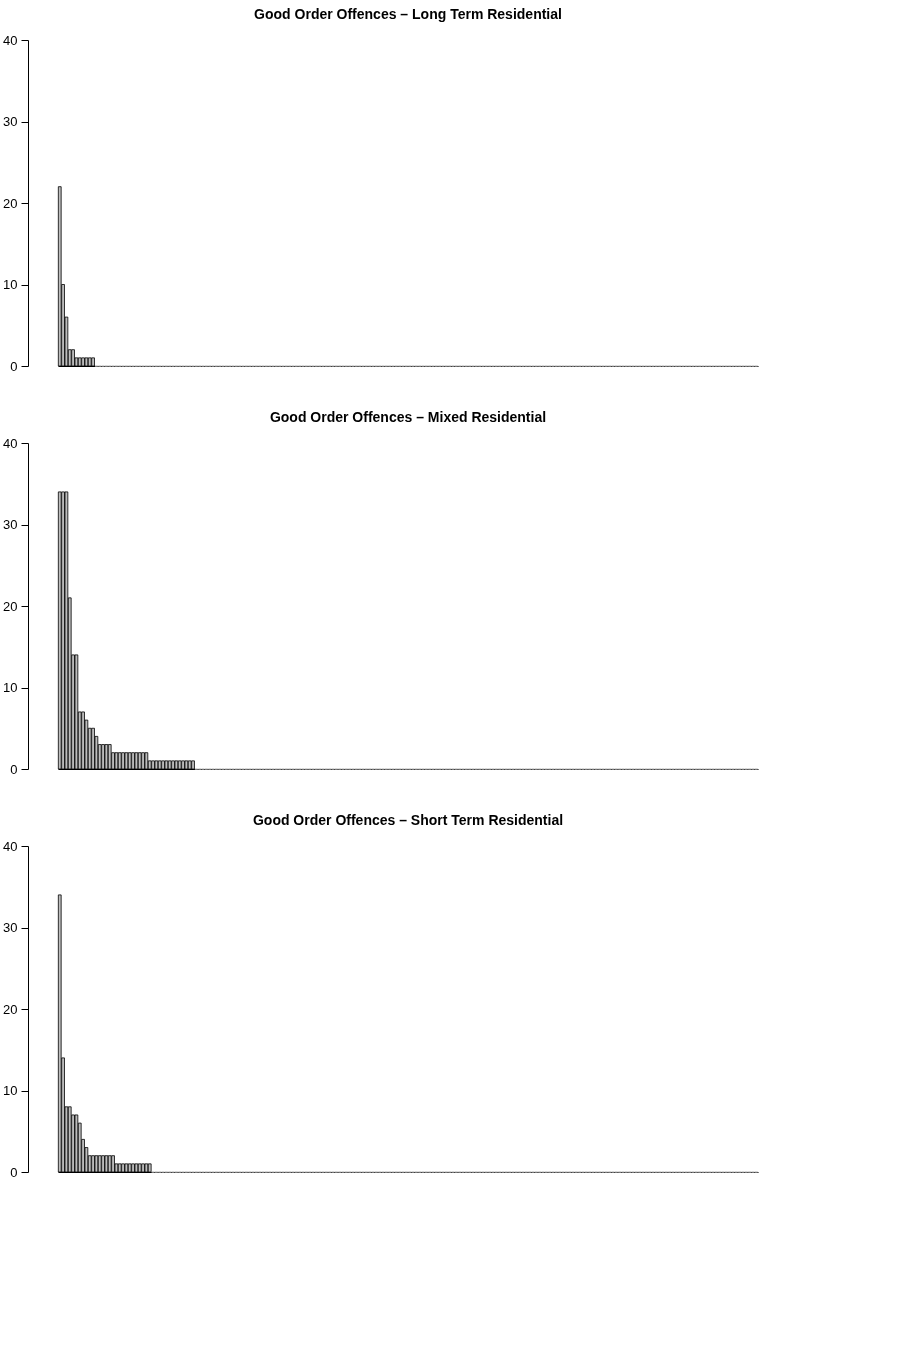 The width and height of the screenshot is (897, 1349). What do you see at coordinates (408, 417) in the screenshot?
I see `chart-title: Good Order Offences – Mixed Residential` at bounding box center [408, 417].